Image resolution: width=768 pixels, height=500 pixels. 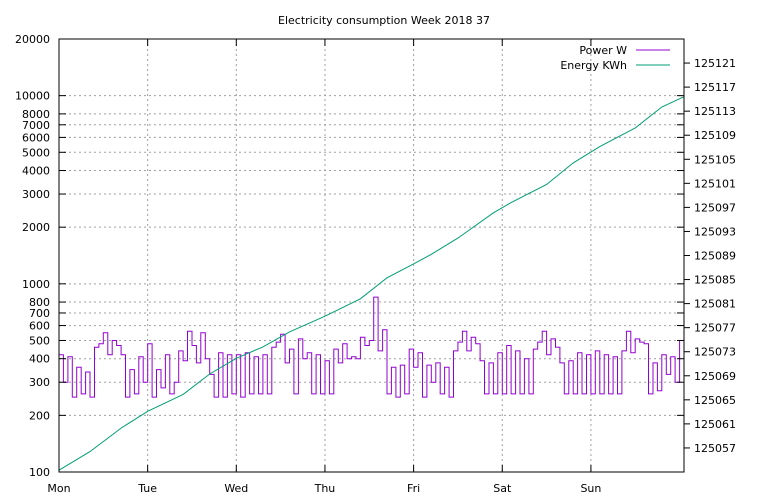 What do you see at coordinates (603, 50) in the screenshot?
I see `legend-label: Power W` at bounding box center [603, 50].